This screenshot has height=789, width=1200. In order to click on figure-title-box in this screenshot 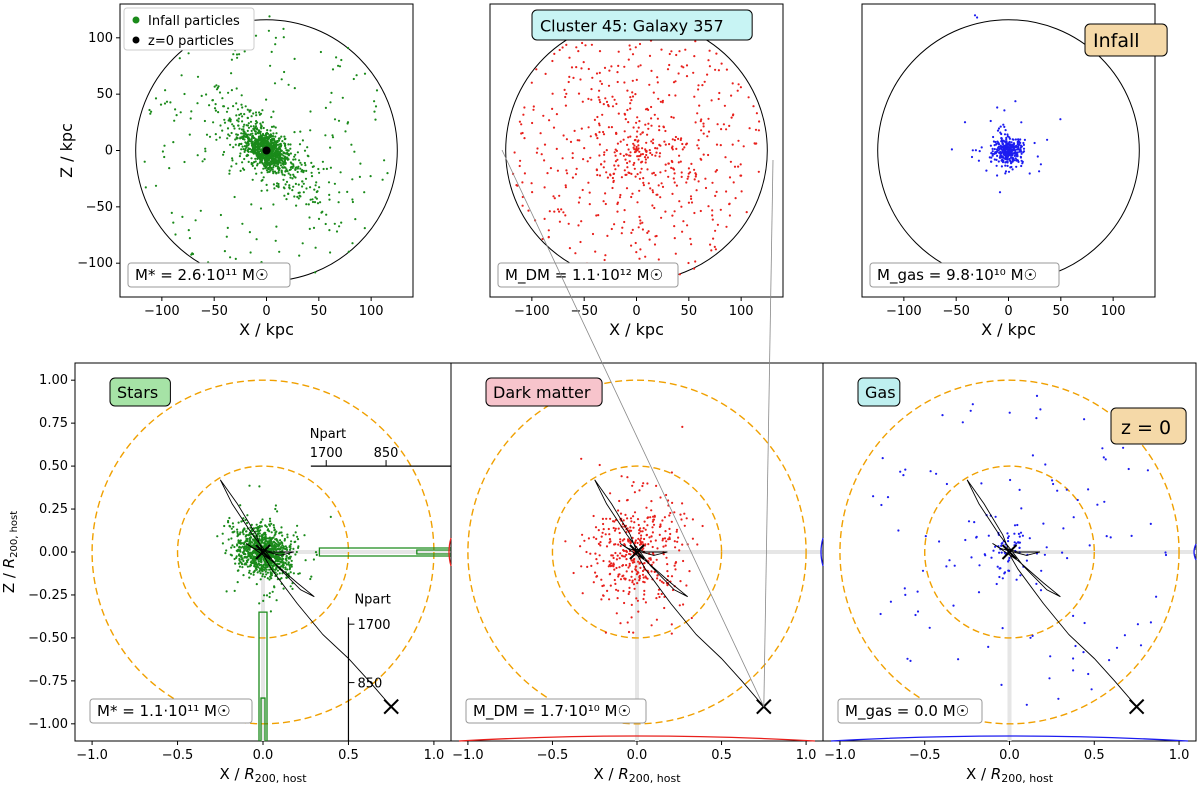, I will do `click(642, 25)`.